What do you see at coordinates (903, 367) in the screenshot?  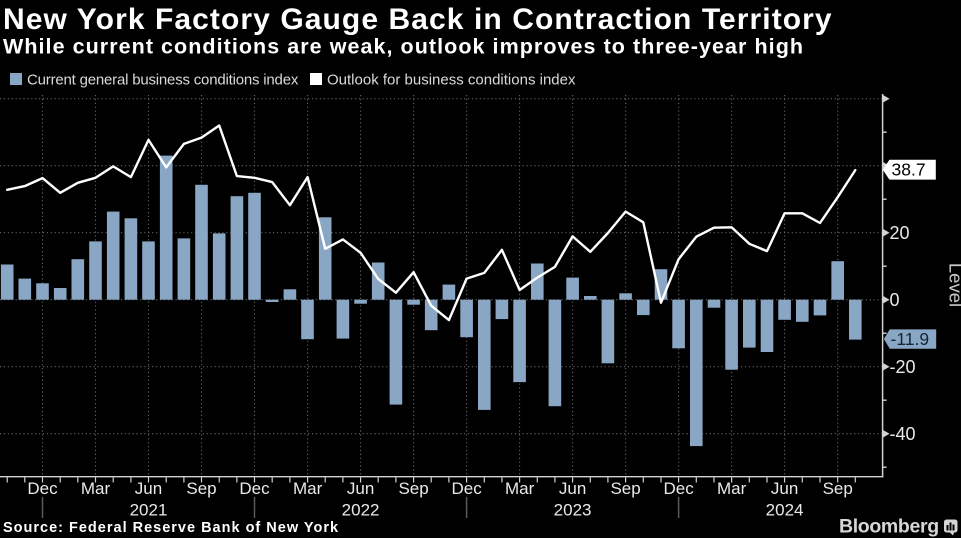 I see `svg-text: -20` at bounding box center [903, 367].